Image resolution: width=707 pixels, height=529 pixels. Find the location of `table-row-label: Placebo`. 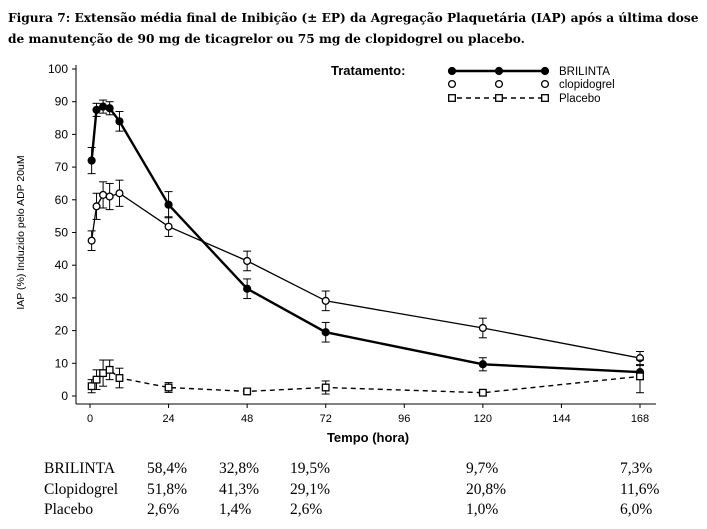

table-row-label: Placebo is located at coordinates (69, 509).